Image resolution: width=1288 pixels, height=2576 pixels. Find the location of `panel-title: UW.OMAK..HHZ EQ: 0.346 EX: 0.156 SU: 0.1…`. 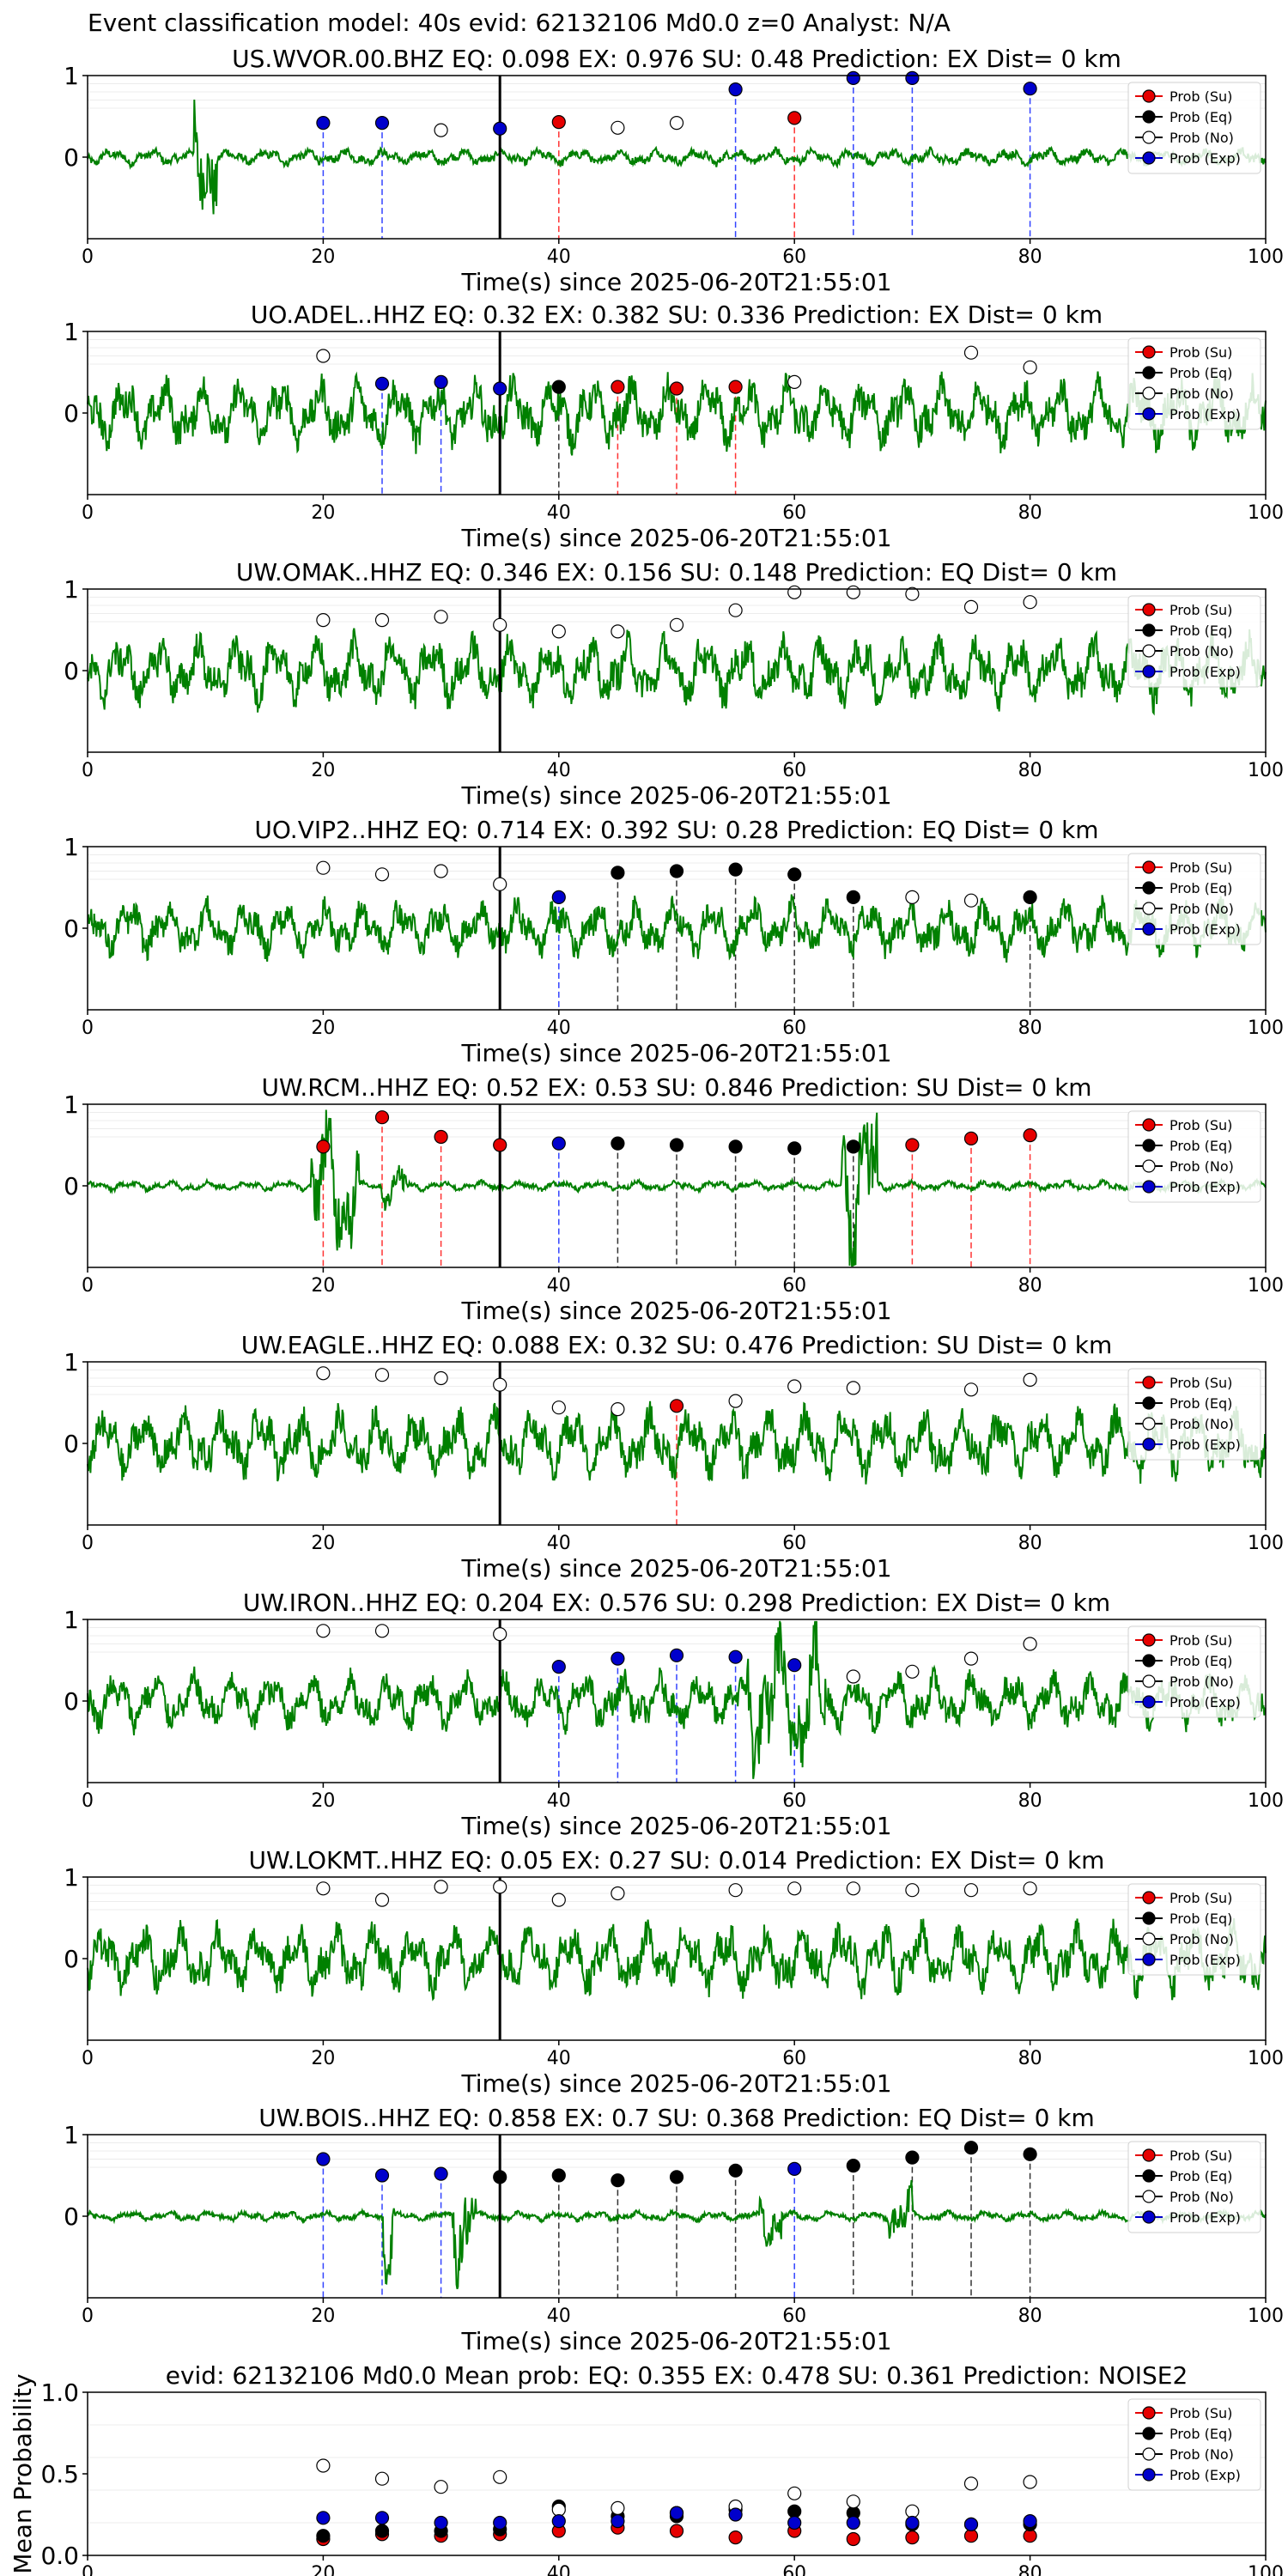

panel-title: UW.OMAK..HHZ EQ: 0.346 EX: 0.156 SU: 0.1… is located at coordinates (676, 572).